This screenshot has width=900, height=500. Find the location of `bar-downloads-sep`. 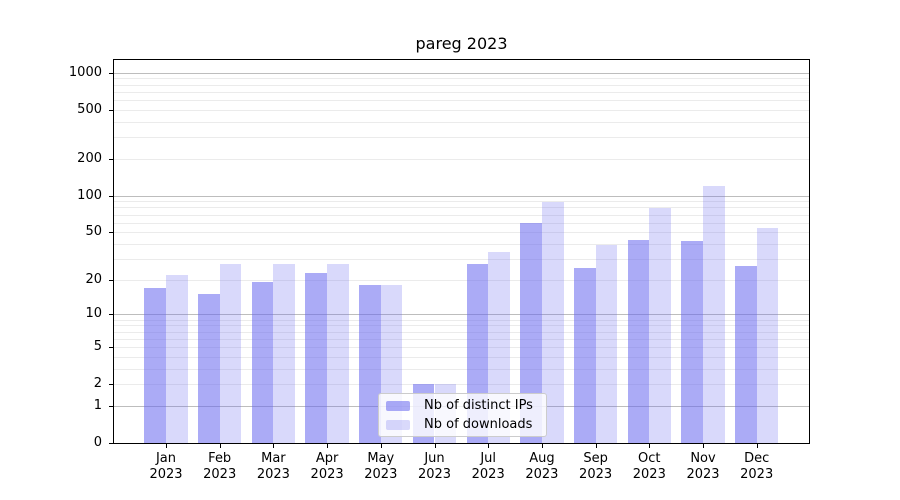

bar-downloads-sep is located at coordinates (606, 344).